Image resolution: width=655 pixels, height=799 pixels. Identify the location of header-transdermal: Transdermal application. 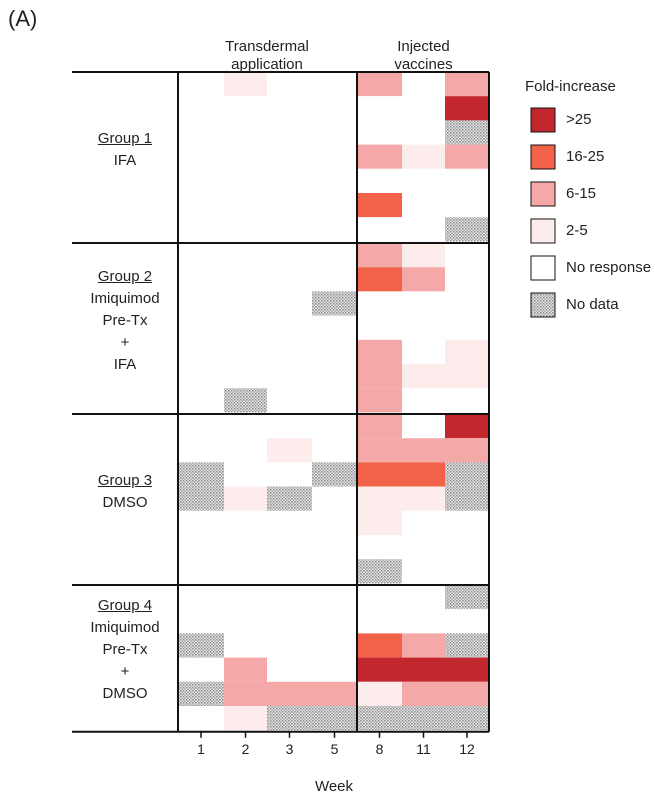
(267, 56).